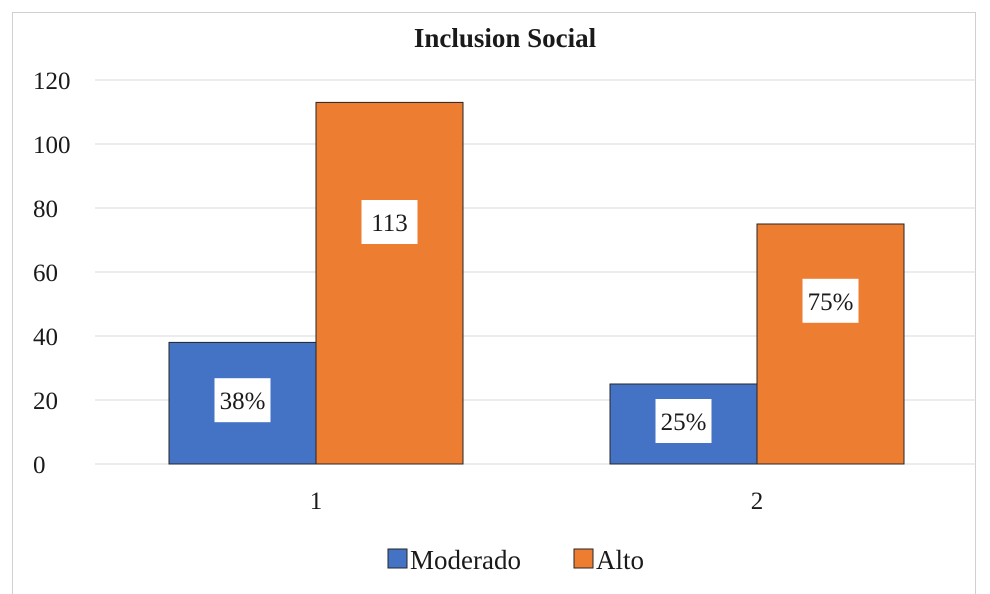  Describe the element at coordinates (45, 401) in the screenshot. I see `y-tick-label: 20` at that location.